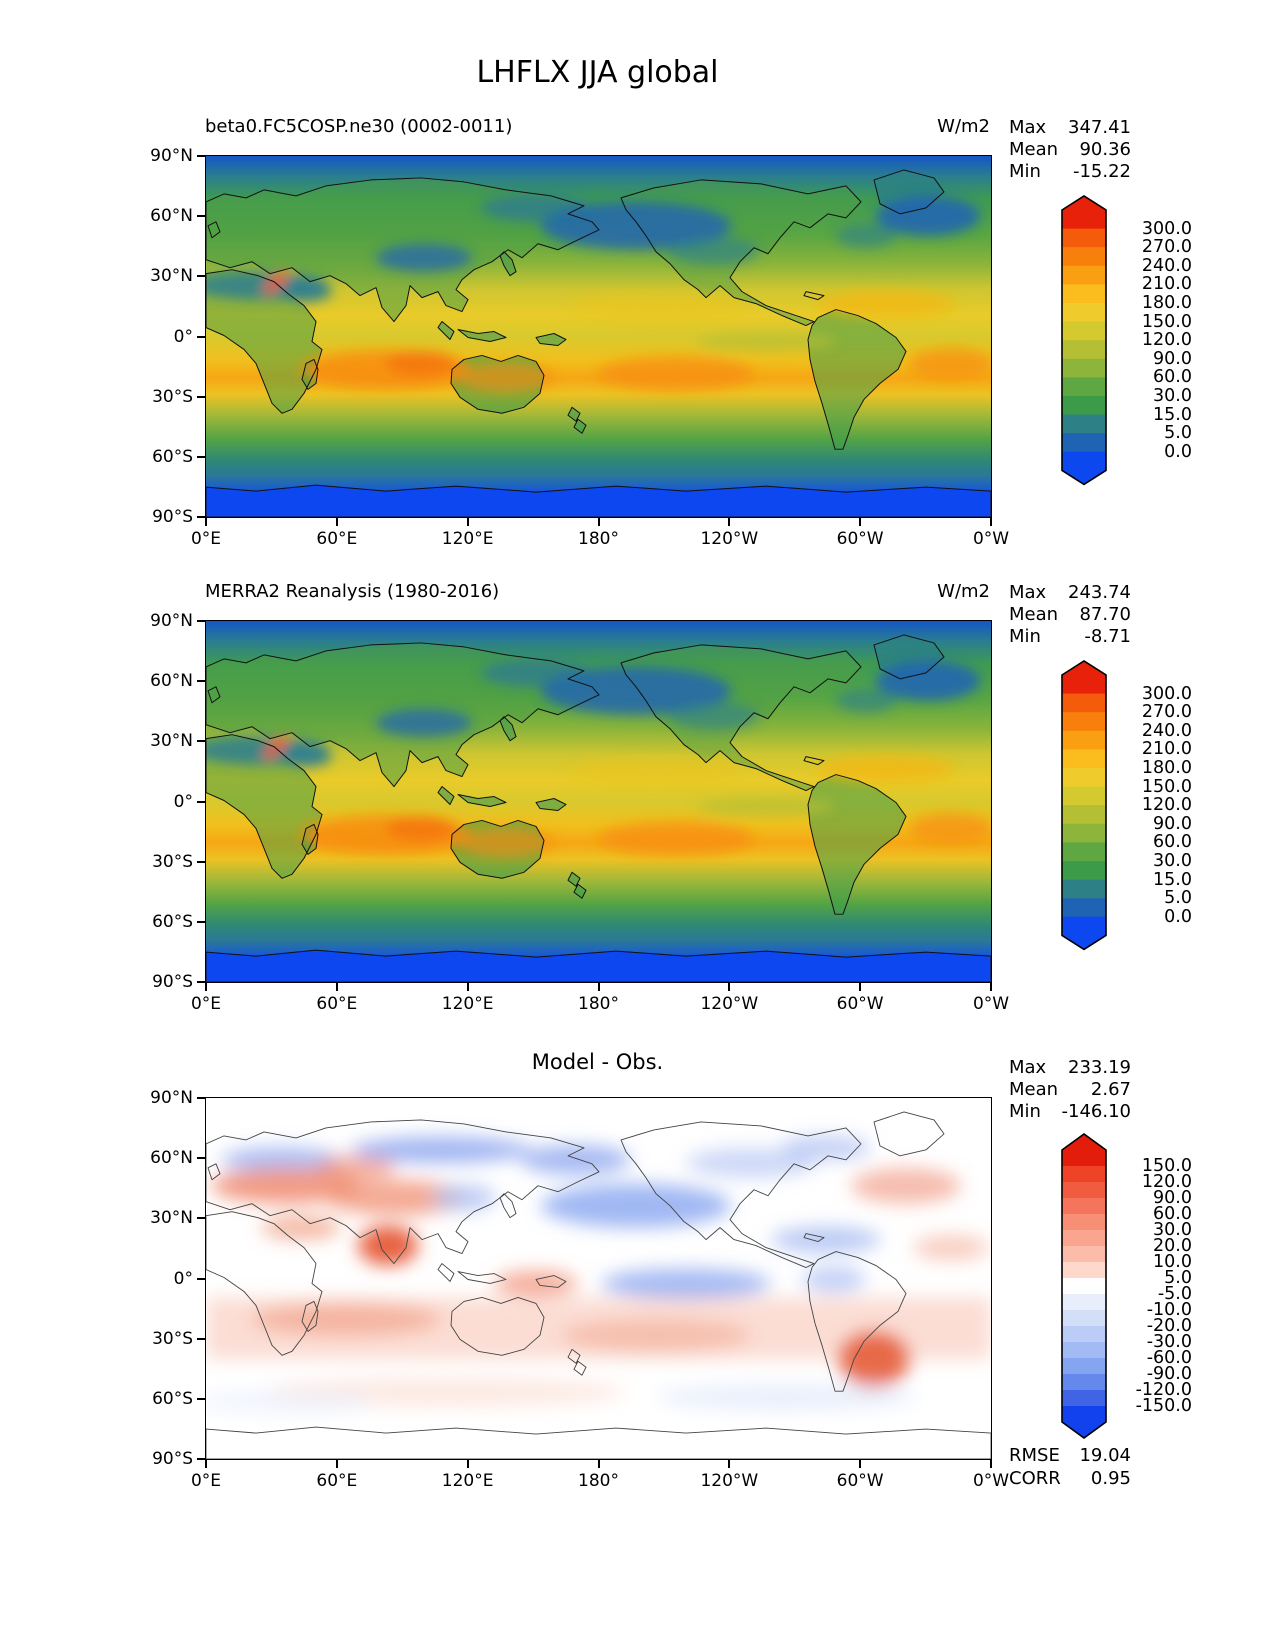 The image size is (1275, 1650). What do you see at coordinates (1172, 1262) in the screenshot?
I see `colorbar-tick-label: 10.0` at bounding box center [1172, 1262].